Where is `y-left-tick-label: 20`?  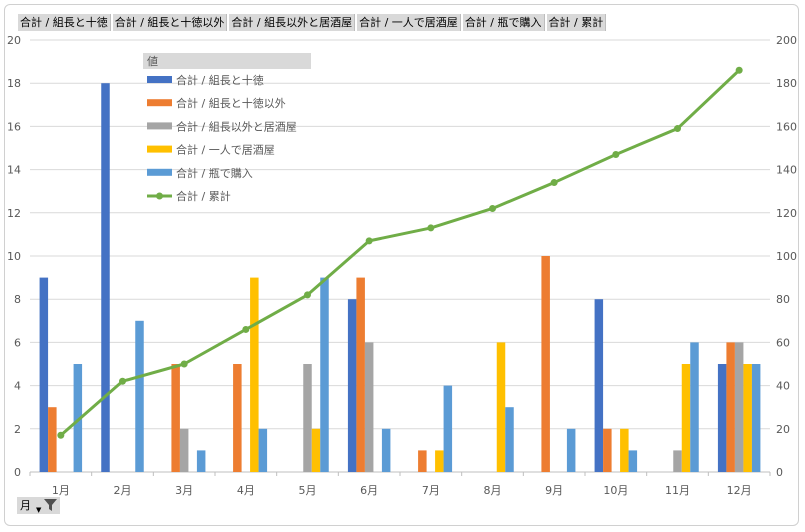
y-left-tick-label: 20 is located at coordinates (14, 40).